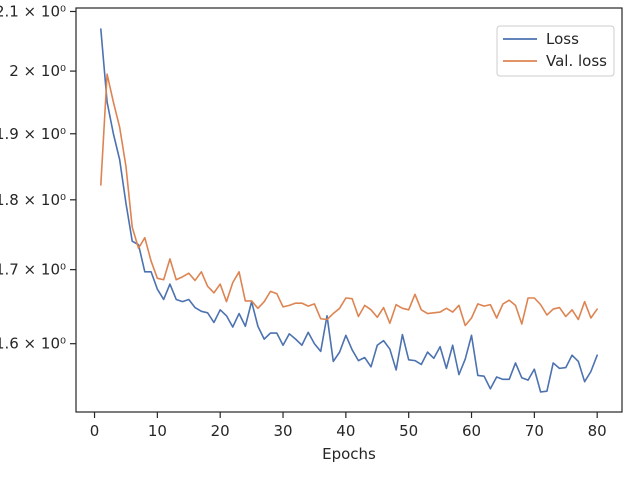 The height and width of the screenshot is (480, 640). Describe the element at coordinates (37, 71) in the screenshot. I see `y-tick-label: 2 × 10⁰` at that location.